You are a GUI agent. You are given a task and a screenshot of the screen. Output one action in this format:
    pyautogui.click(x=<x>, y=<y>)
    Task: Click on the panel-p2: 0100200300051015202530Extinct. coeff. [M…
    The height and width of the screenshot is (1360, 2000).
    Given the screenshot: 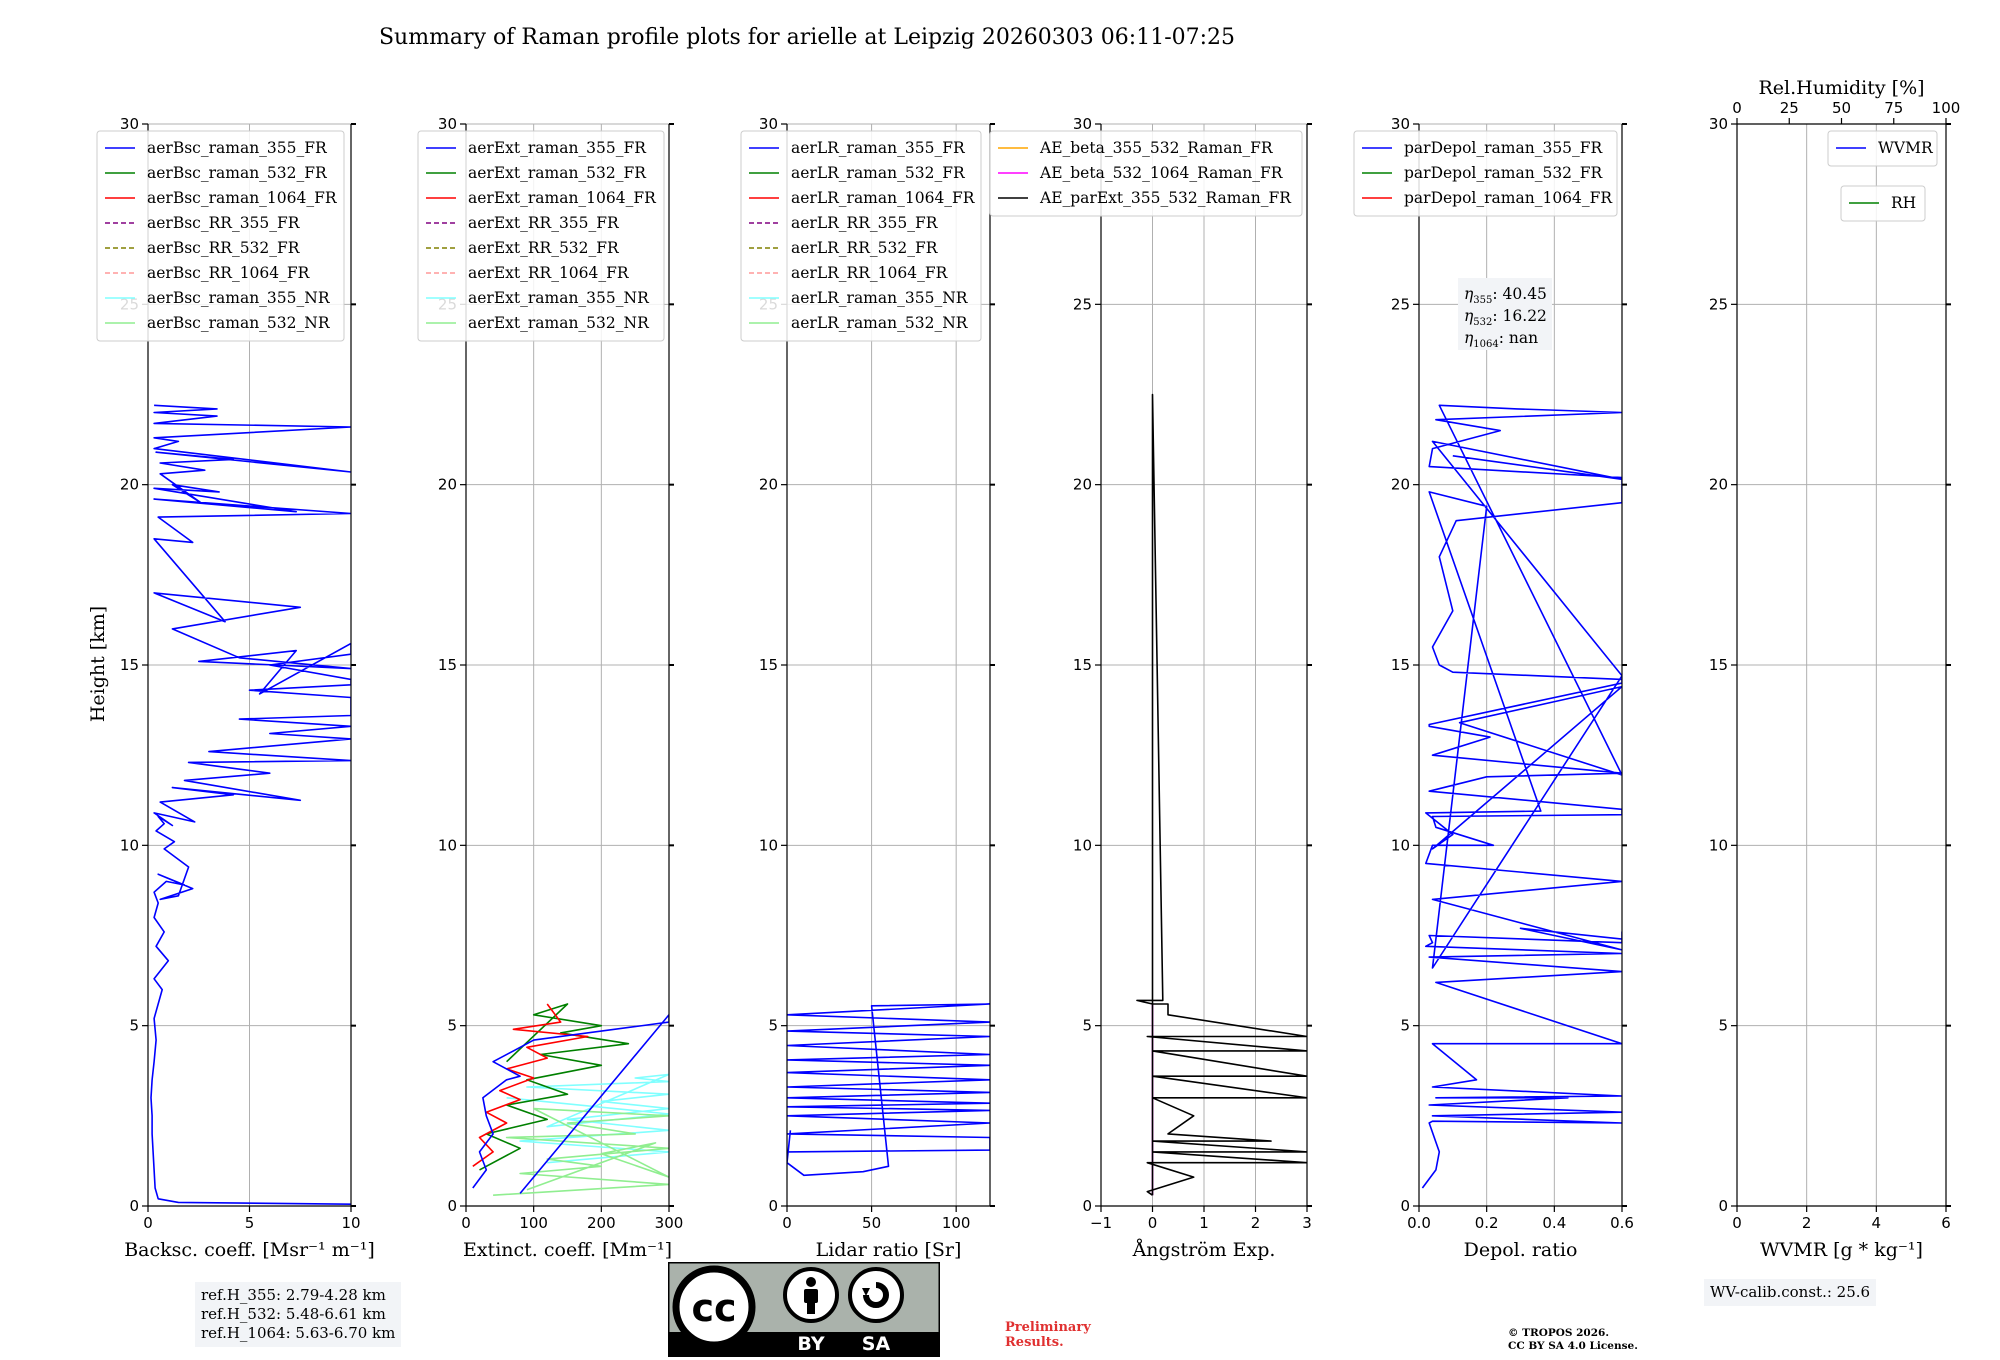 What is the action you would take?
    pyautogui.click(x=550, y=688)
    